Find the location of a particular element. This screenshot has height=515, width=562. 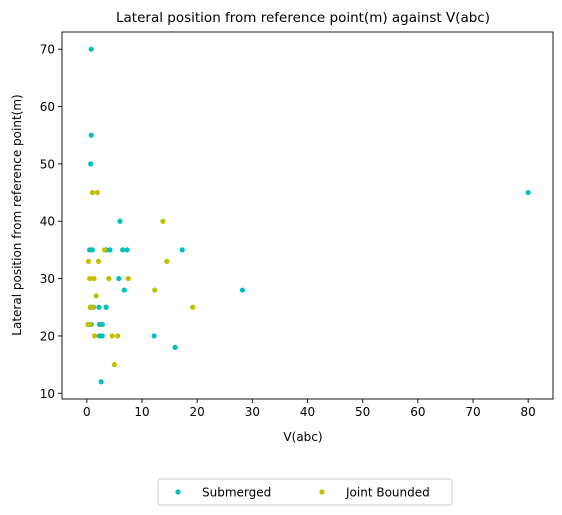

y-tick-label: 30 is located at coordinates (47, 279).